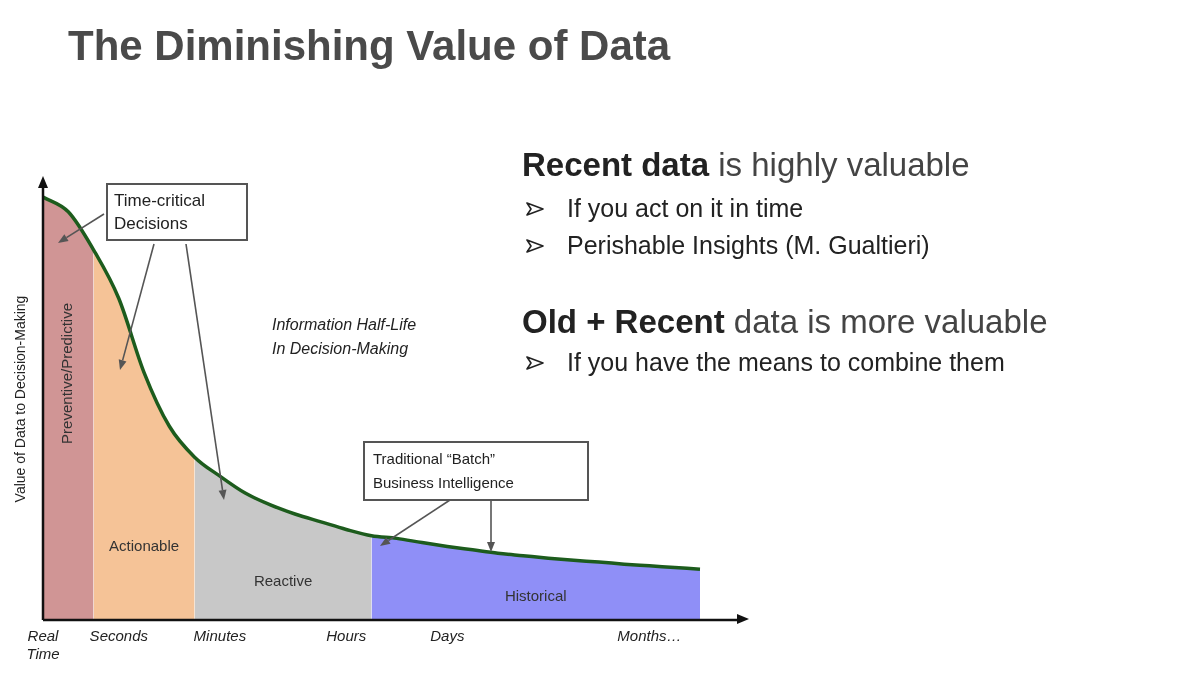 The image size is (1200, 674). Describe the element at coordinates (283, 581) in the screenshot. I see `series-label: Reactive` at that location.